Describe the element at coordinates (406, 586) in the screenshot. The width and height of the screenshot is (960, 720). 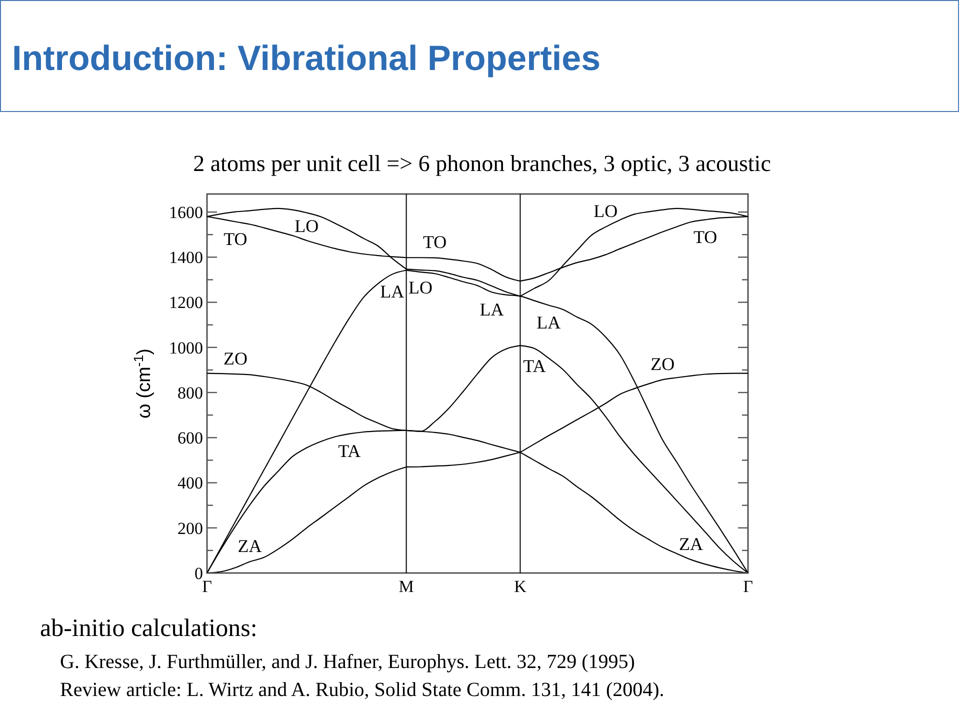
I see `x-tick-label: M` at that location.